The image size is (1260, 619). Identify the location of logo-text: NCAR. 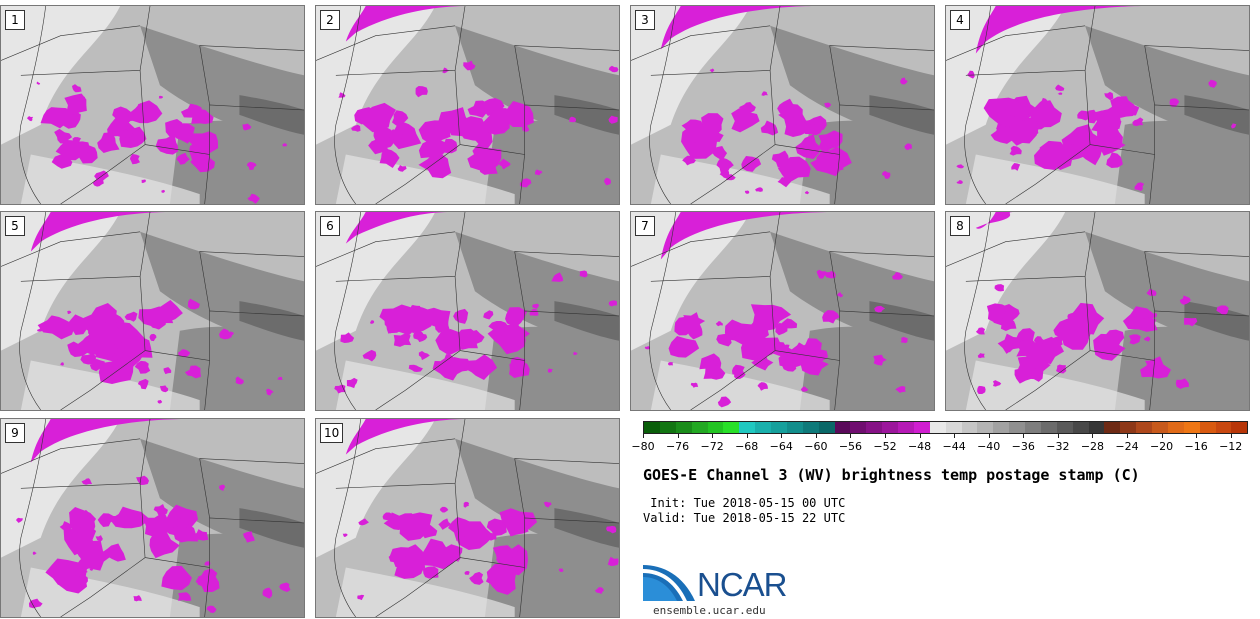
(742, 584).